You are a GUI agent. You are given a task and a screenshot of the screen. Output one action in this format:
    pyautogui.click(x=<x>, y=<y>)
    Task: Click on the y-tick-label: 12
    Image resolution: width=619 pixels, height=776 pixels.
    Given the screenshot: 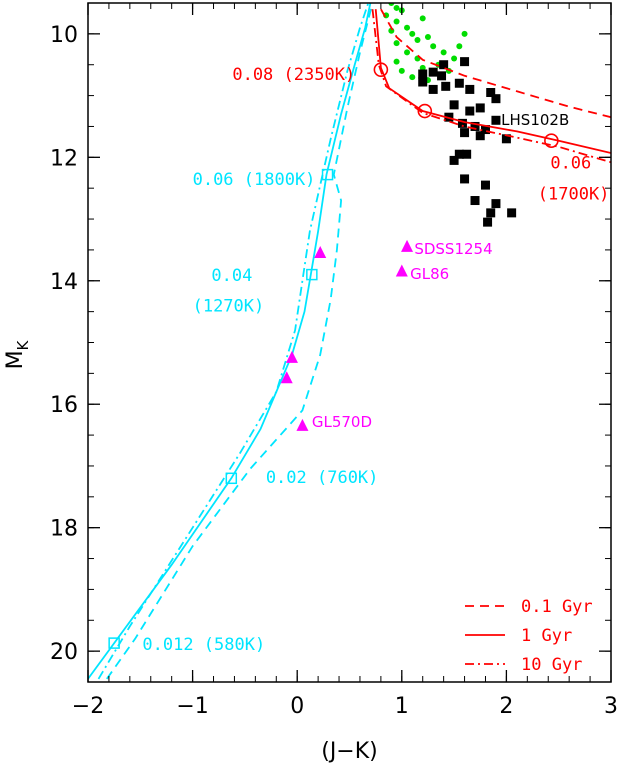 What is the action you would take?
    pyautogui.click(x=64, y=158)
    